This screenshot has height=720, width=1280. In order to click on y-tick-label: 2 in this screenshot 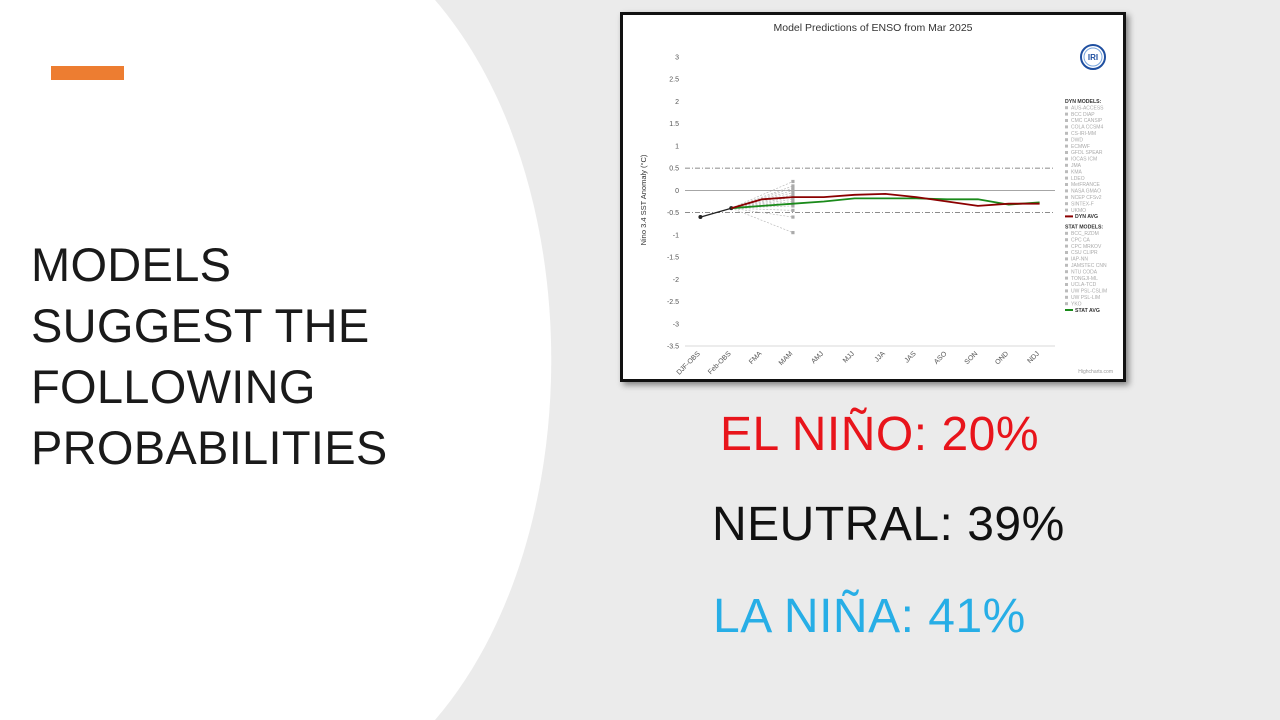, I will do `click(677, 102)`.